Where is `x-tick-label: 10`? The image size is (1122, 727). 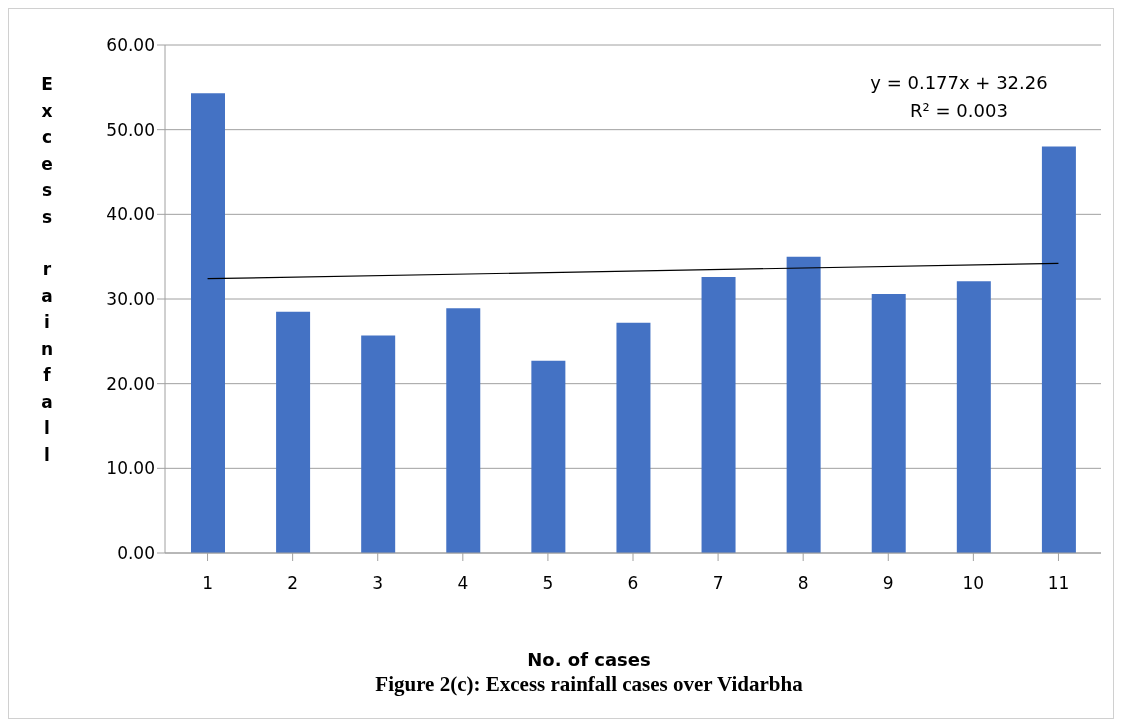
x-tick-label: 10 is located at coordinates (973, 583).